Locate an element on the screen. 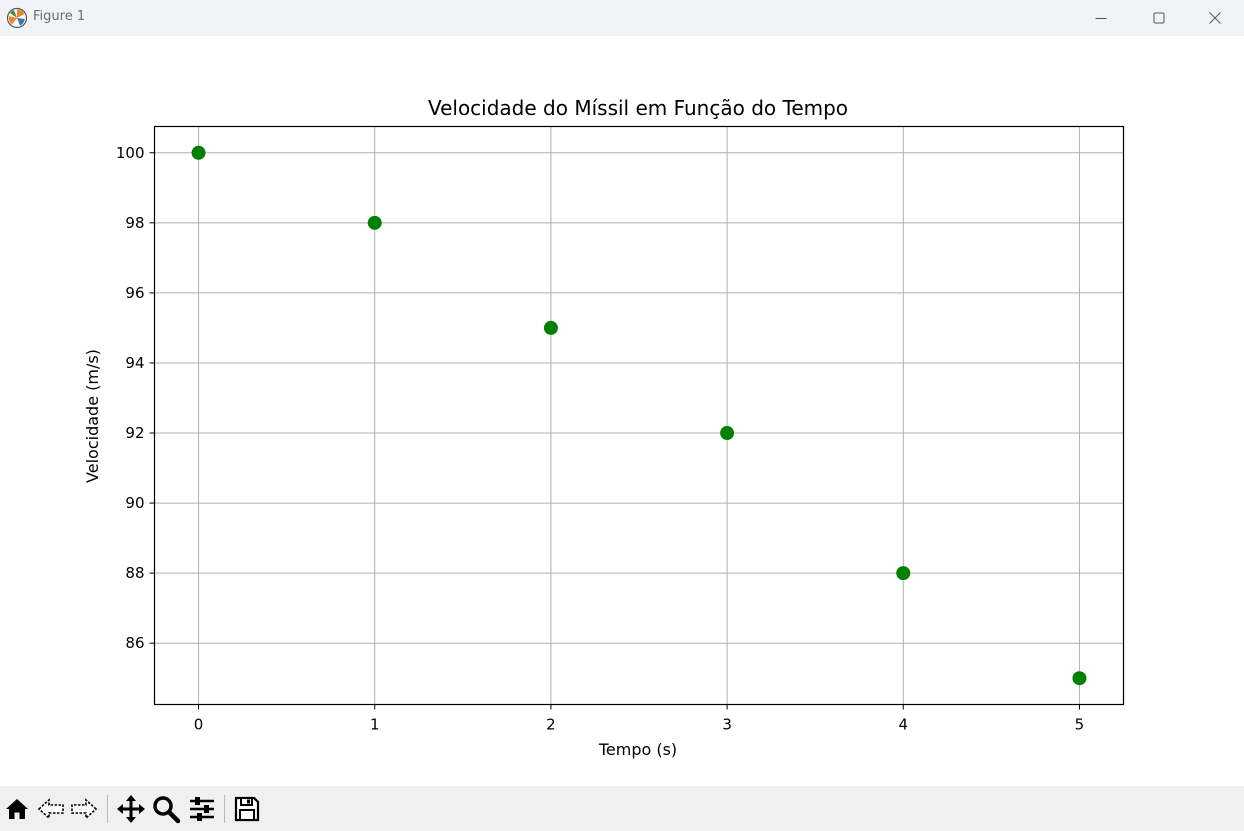 The height and width of the screenshot is (831, 1244). zoom-icon is located at coordinates (167, 810).